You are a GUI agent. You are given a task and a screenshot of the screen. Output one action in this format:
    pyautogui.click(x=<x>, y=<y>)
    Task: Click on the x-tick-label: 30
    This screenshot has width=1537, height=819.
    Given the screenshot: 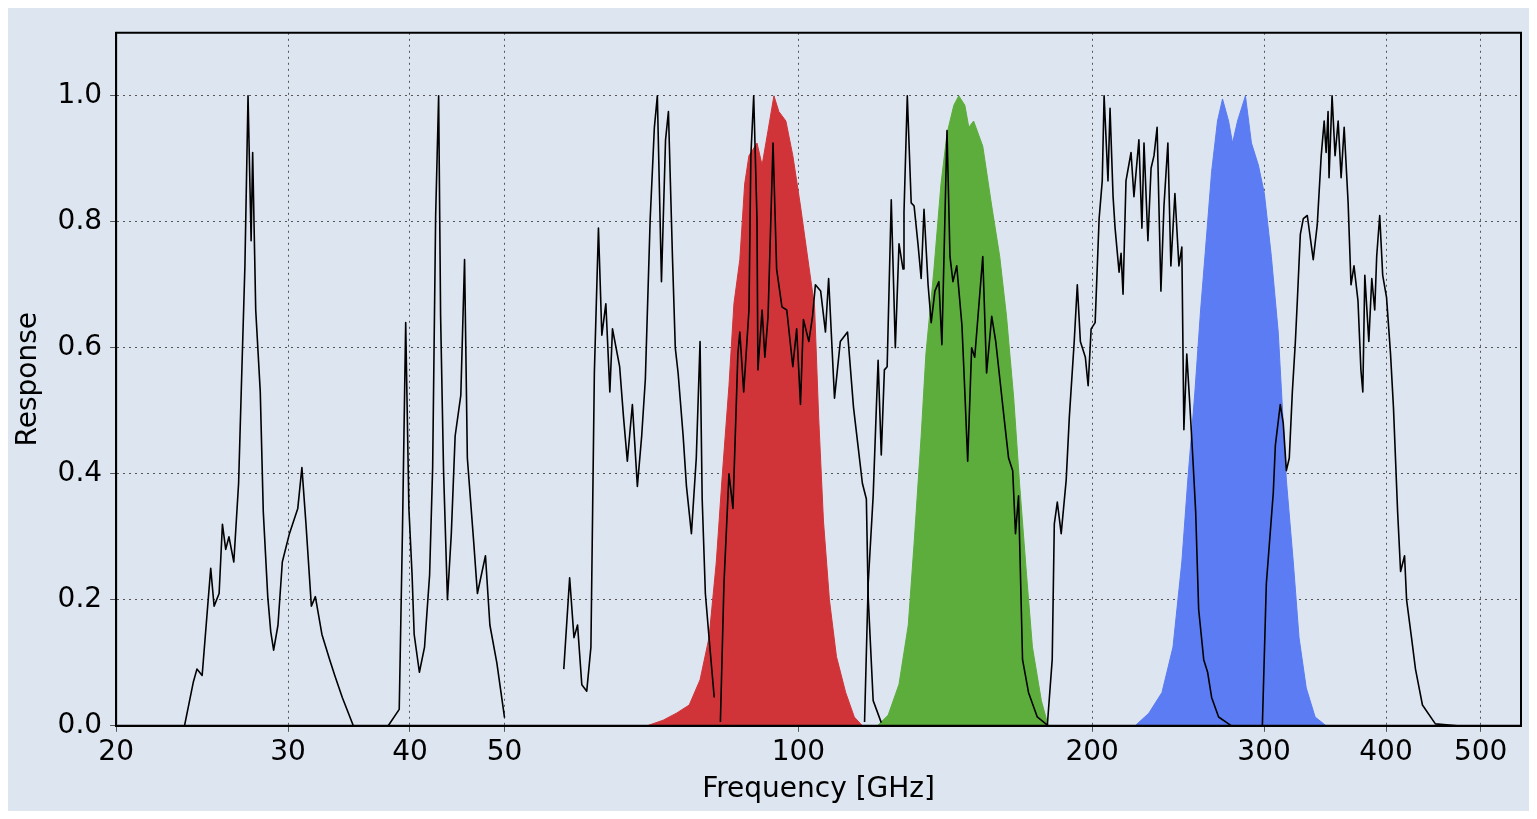 What is the action you would take?
    pyautogui.click(x=288, y=750)
    